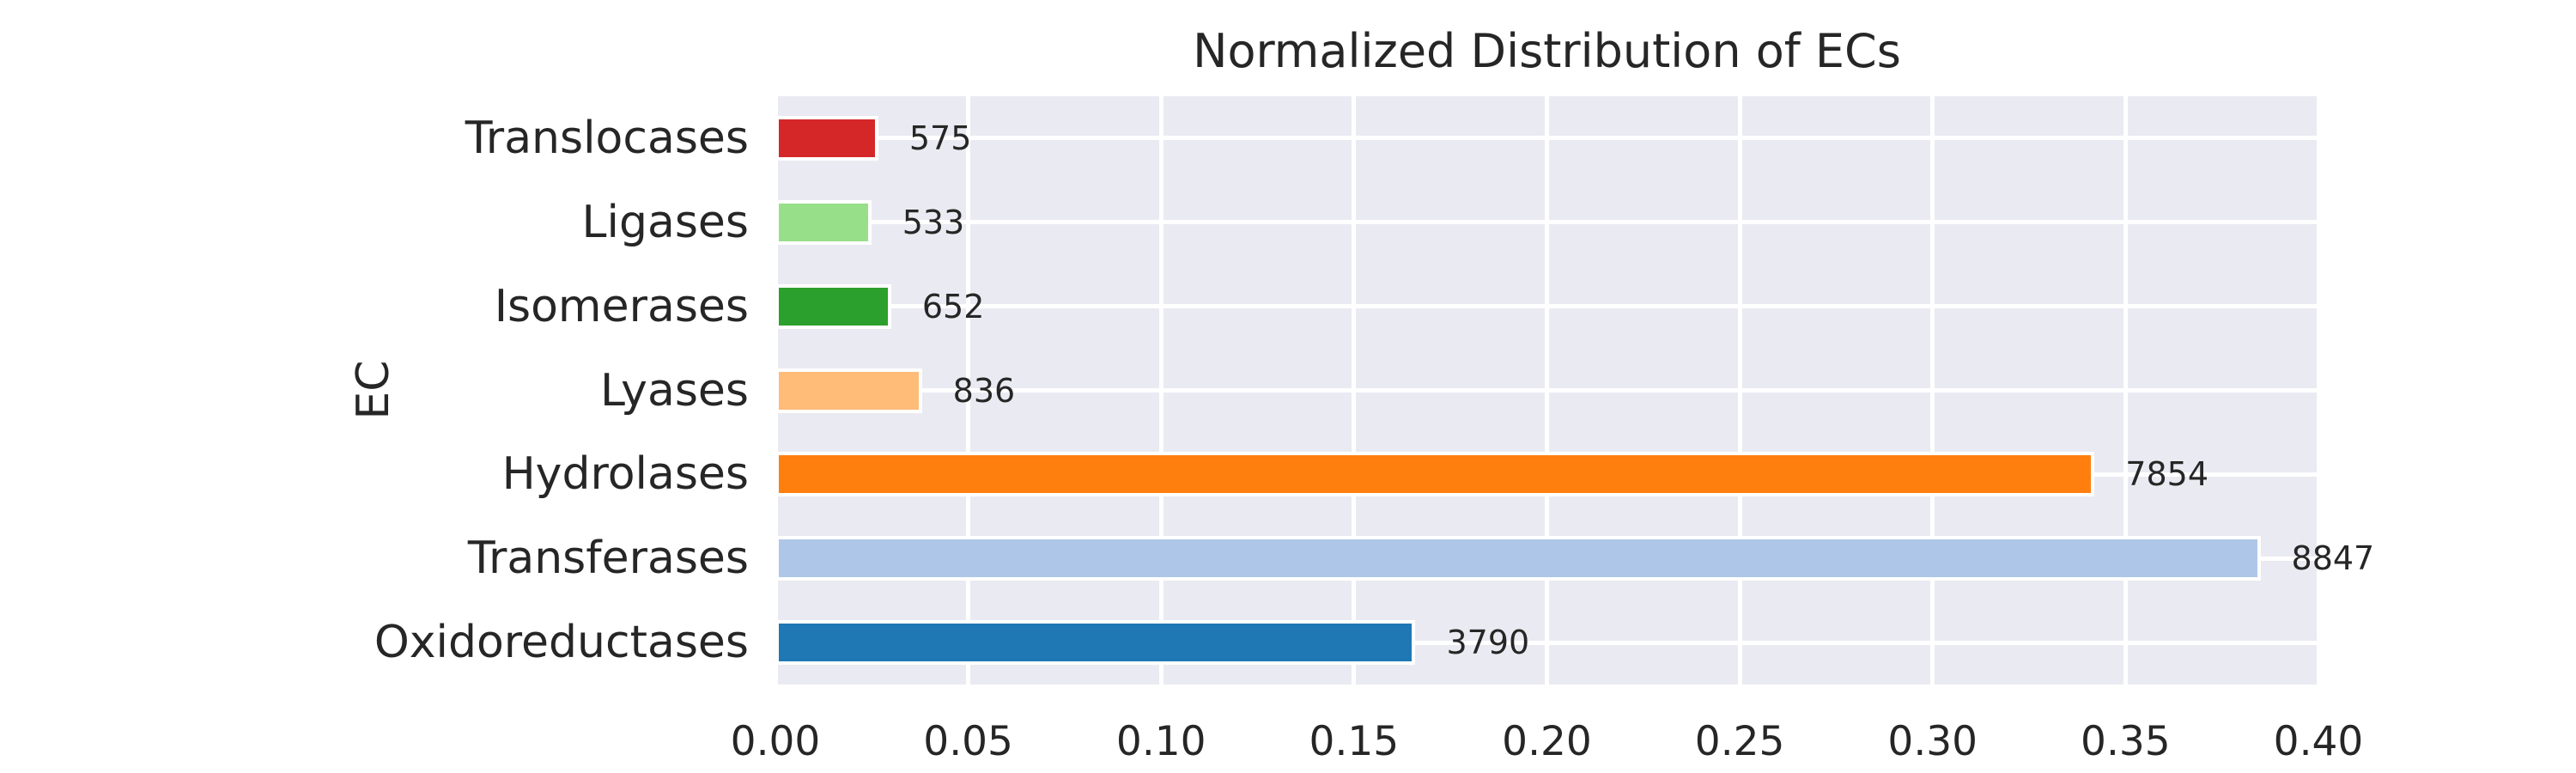  What do you see at coordinates (2333, 558) in the screenshot?
I see `bar-value-label: 8847` at bounding box center [2333, 558].